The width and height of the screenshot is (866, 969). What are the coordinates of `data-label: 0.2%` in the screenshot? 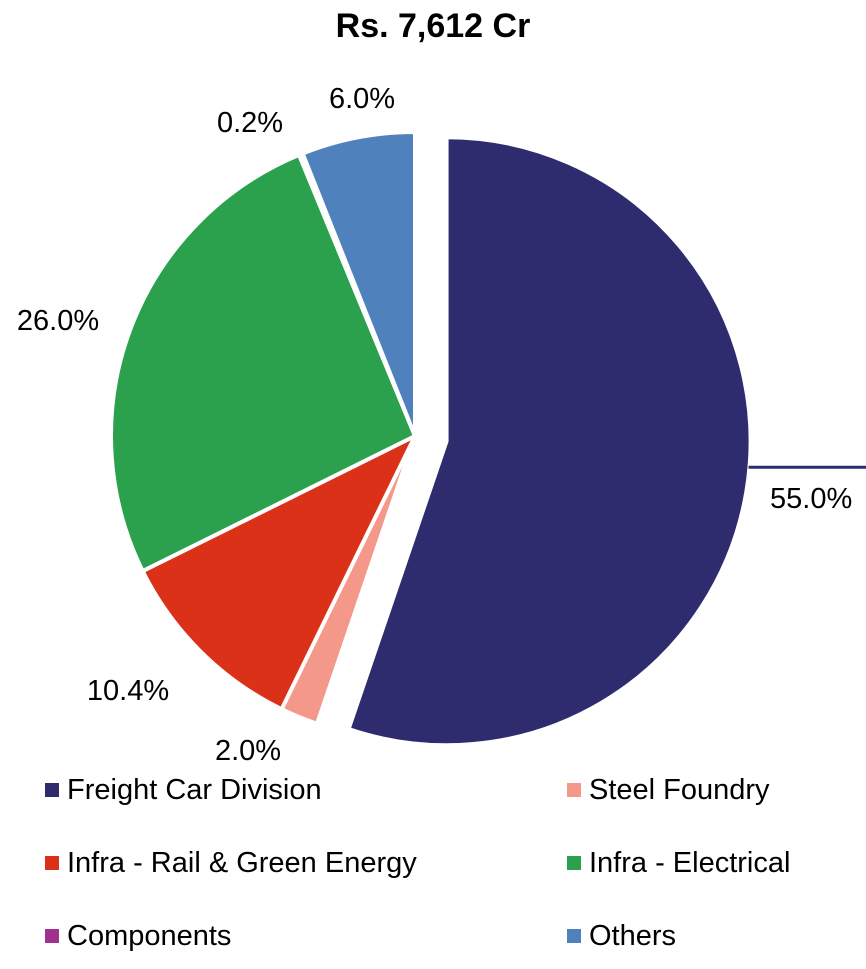 It's located at (250, 123).